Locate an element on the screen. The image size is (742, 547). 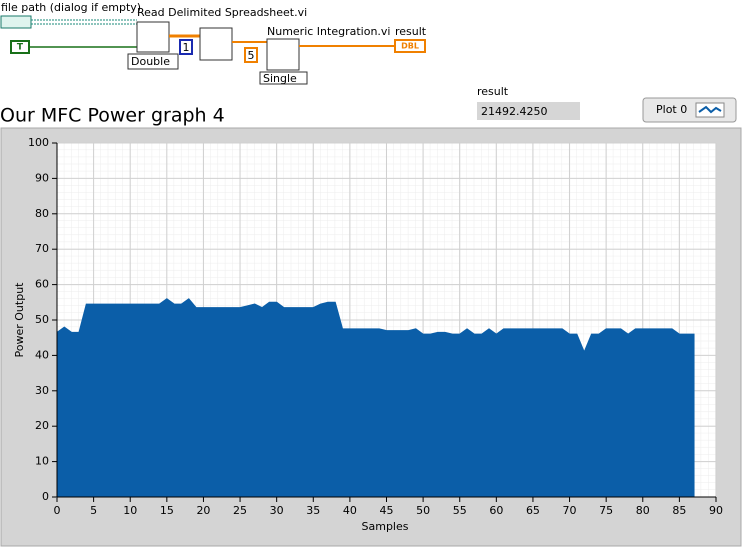
type-text: Single is located at coordinates (280, 78).